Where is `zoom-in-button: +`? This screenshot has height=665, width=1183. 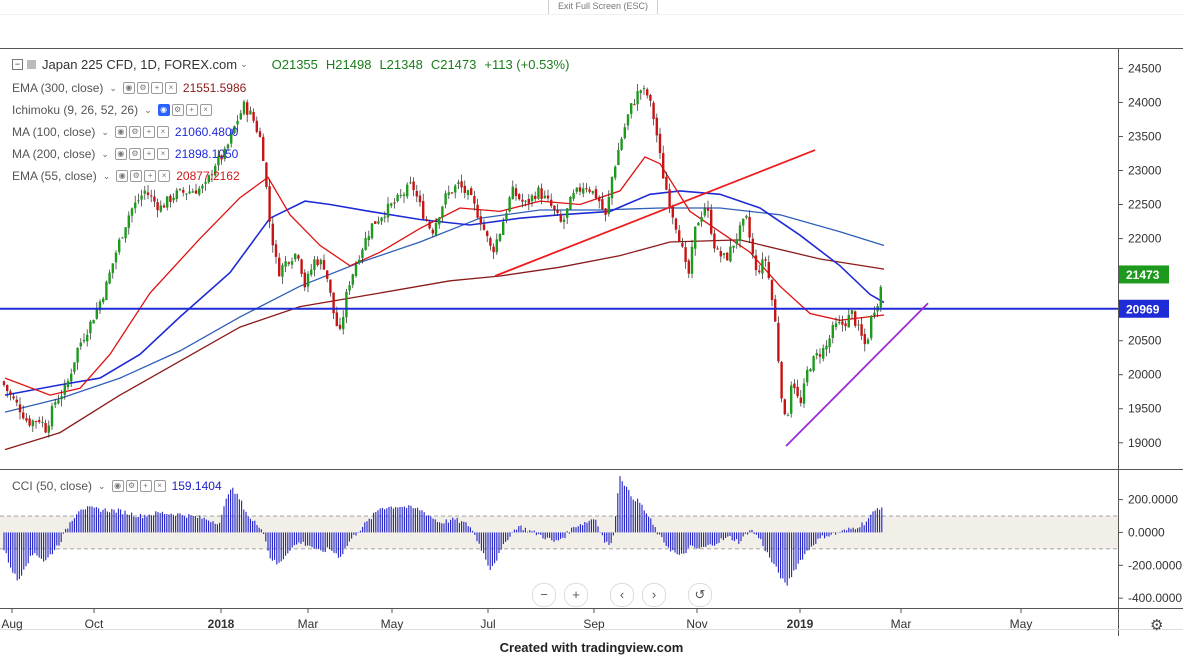 zoom-in-button: + is located at coordinates (576, 595).